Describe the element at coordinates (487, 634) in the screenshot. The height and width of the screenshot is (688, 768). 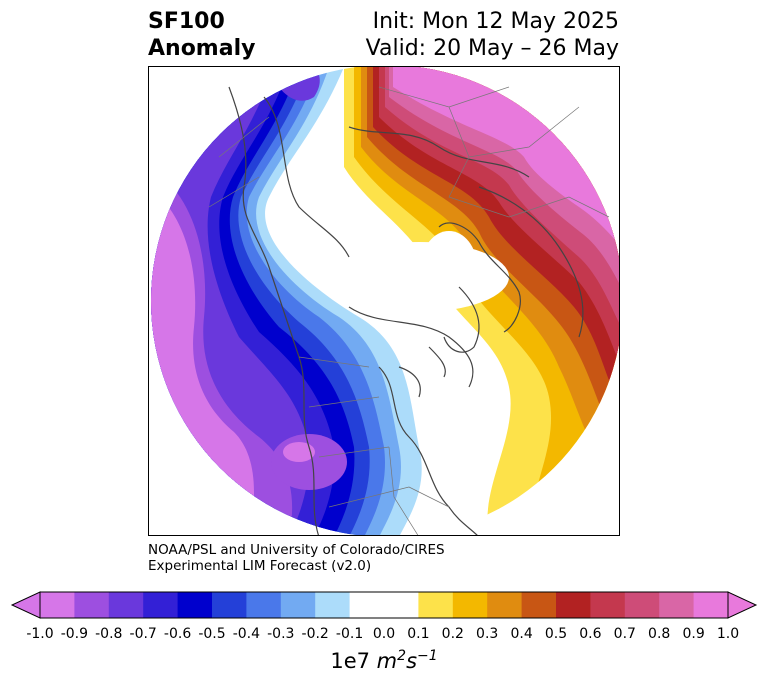
I see `colorbar-tick-label: 0.3` at that location.